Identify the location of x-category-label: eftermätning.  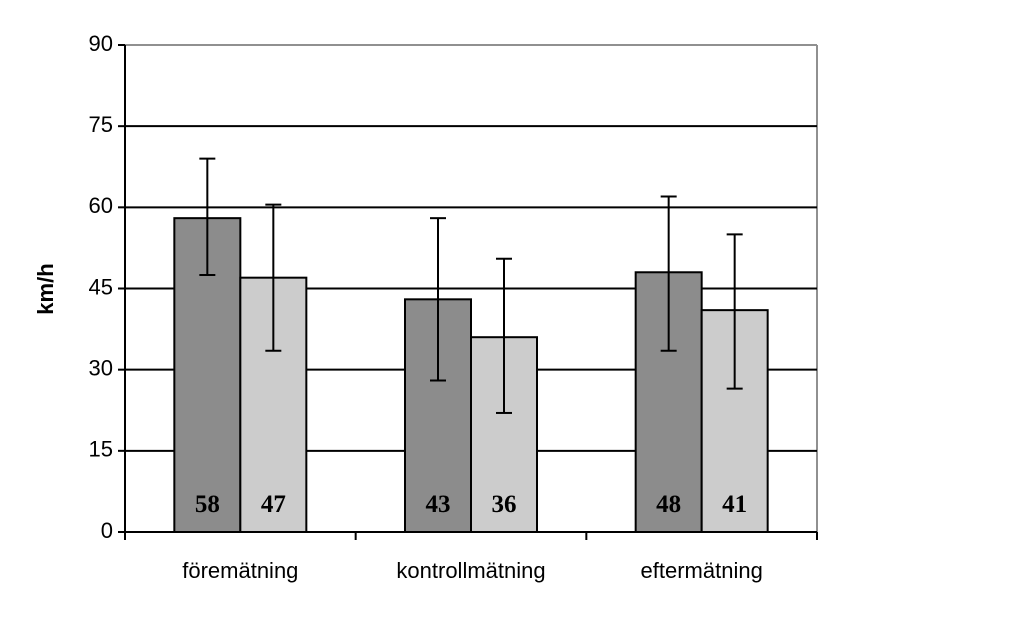
(702, 570).